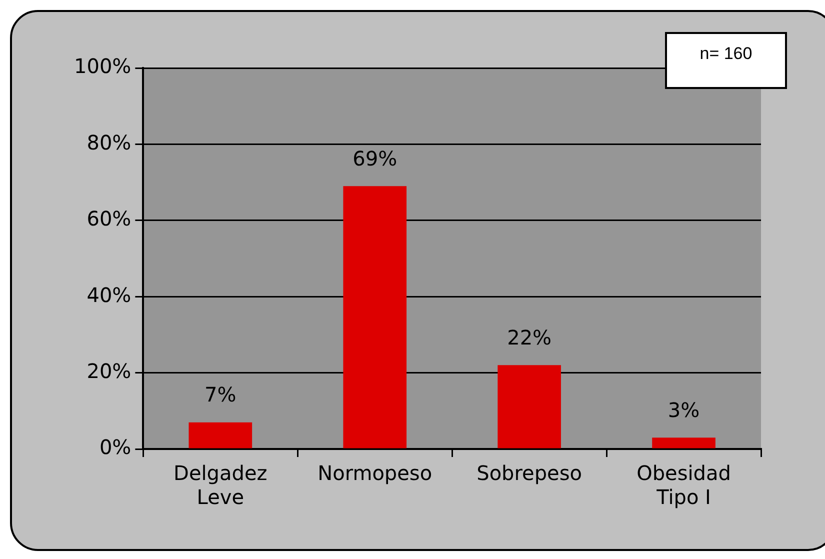 Image resolution: width=825 pixels, height=559 pixels. What do you see at coordinates (684, 410) in the screenshot?
I see `data-label: 3%` at bounding box center [684, 410].